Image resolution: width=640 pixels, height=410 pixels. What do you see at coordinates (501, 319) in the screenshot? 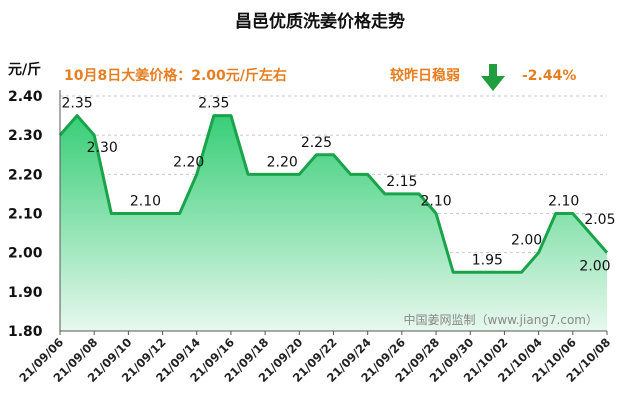
I see `watermark: 中国姜网监制（www.jiang7.com）` at bounding box center [501, 319].